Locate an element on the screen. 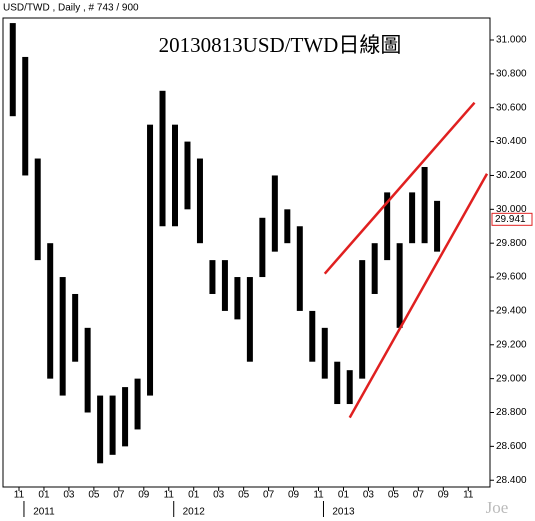  y-tick-label: 30.000 is located at coordinates (511, 209).